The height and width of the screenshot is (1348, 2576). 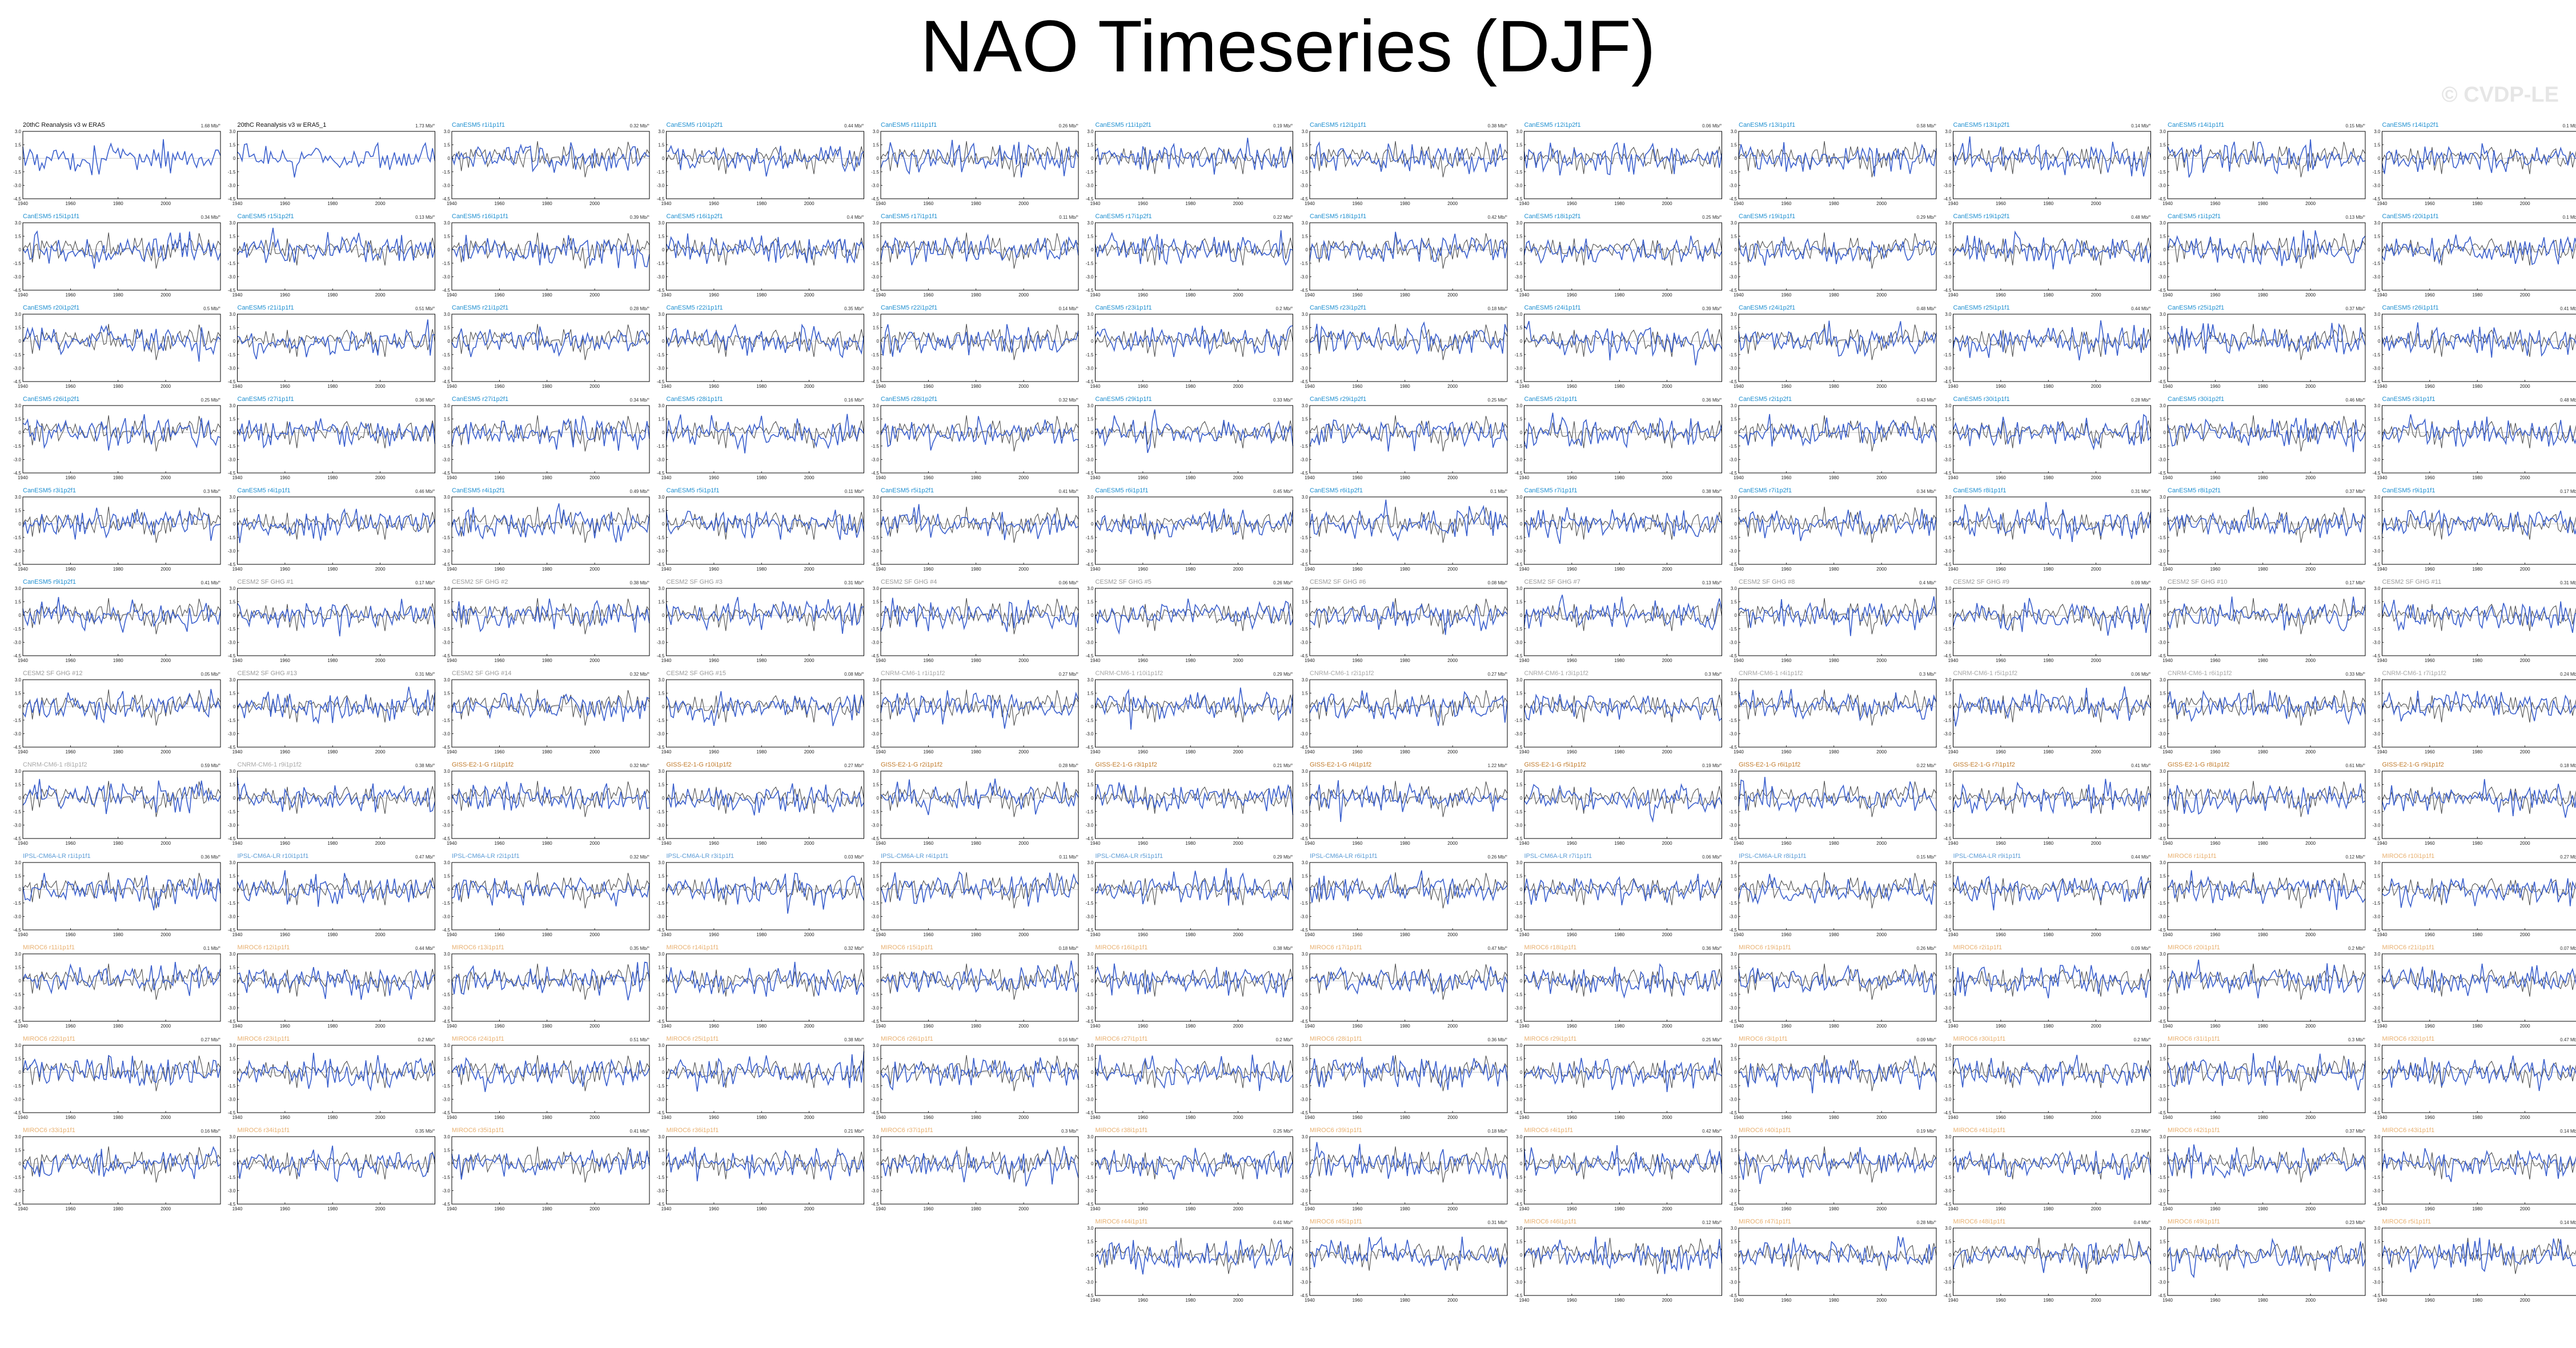 I want to click on panel-title: CanESM5 r8i1p1f1, so click(x=1980, y=490).